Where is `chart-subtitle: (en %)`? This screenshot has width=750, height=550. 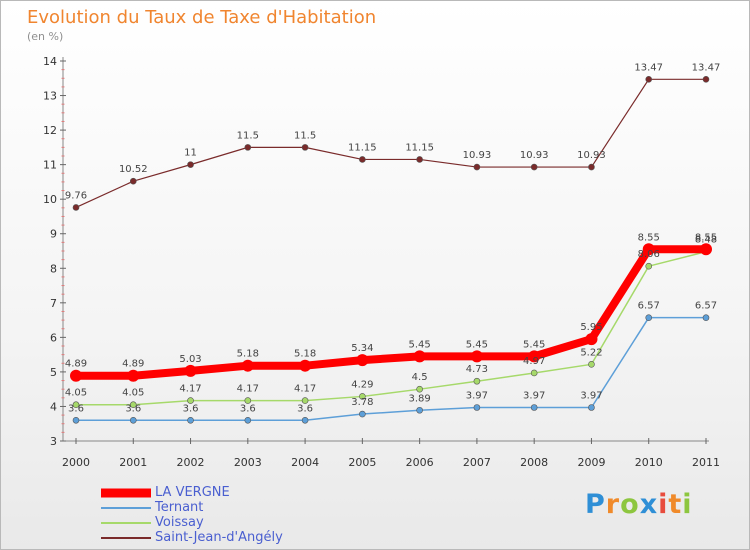 chart-subtitle: (en %) is located at coordinates (45, 36).